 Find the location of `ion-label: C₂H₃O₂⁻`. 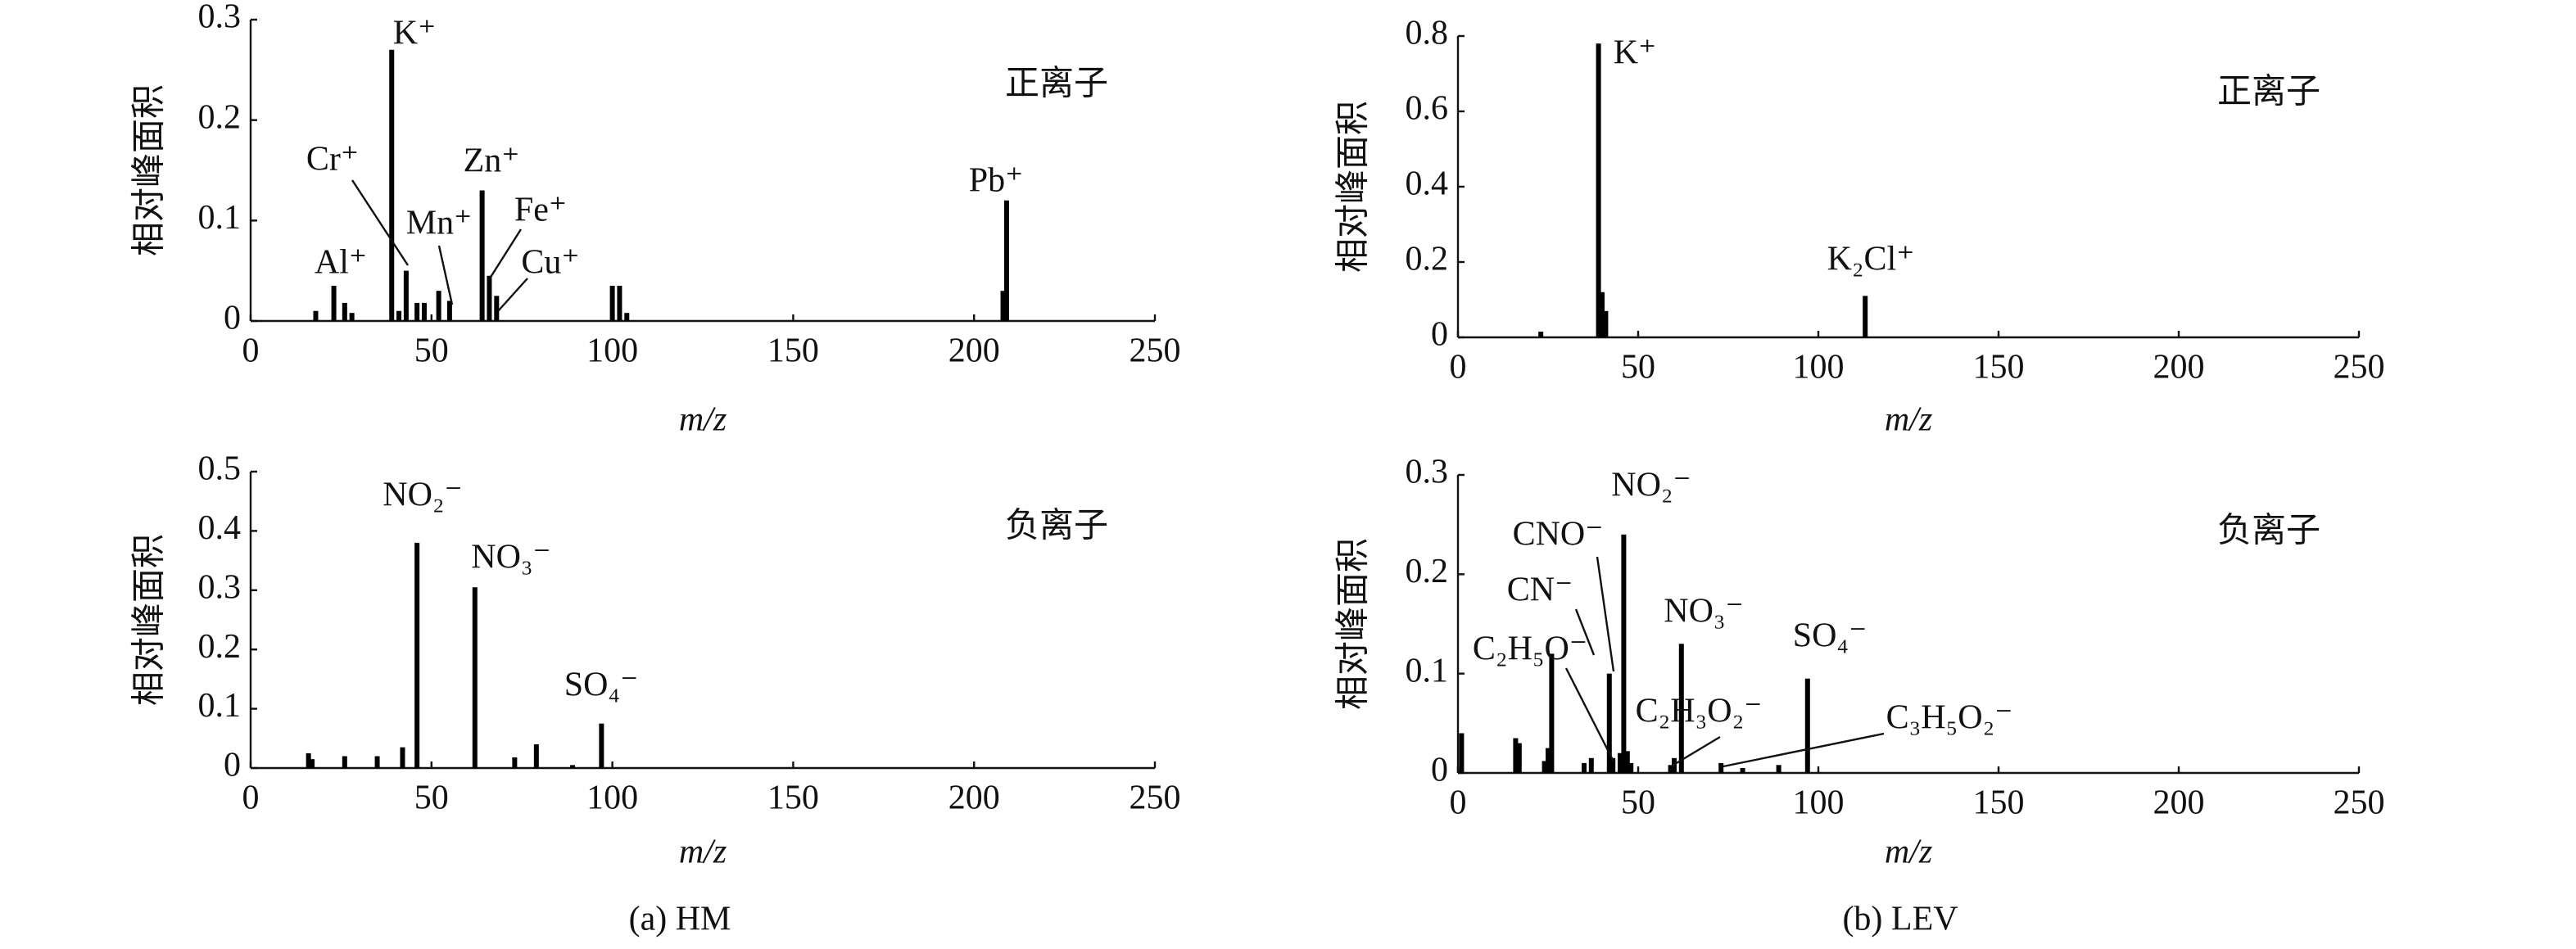

ion-label: C₂H₃O₂⁻ is located at coordinates (1699, 711).